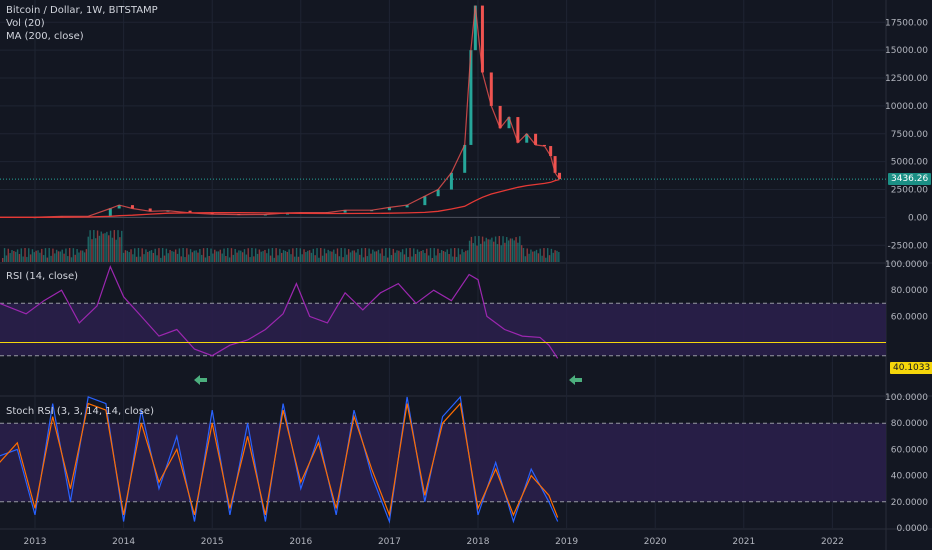  What do you see at coordinates (832, 542) in the screenshot?
I see `x-tick-label: 2022` at bounding box center [832, 542].